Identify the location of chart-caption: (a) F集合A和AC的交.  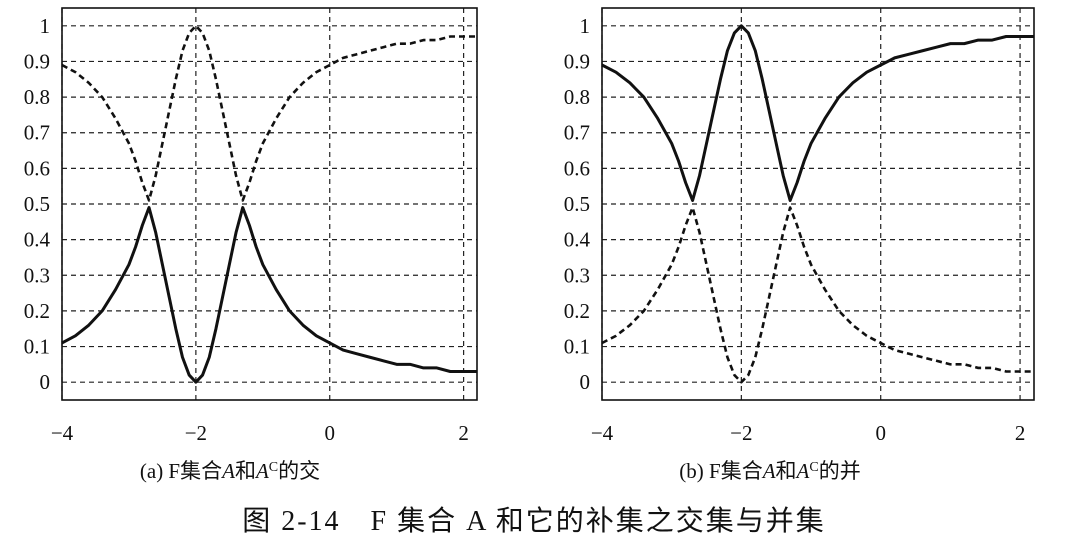
(230, 471).